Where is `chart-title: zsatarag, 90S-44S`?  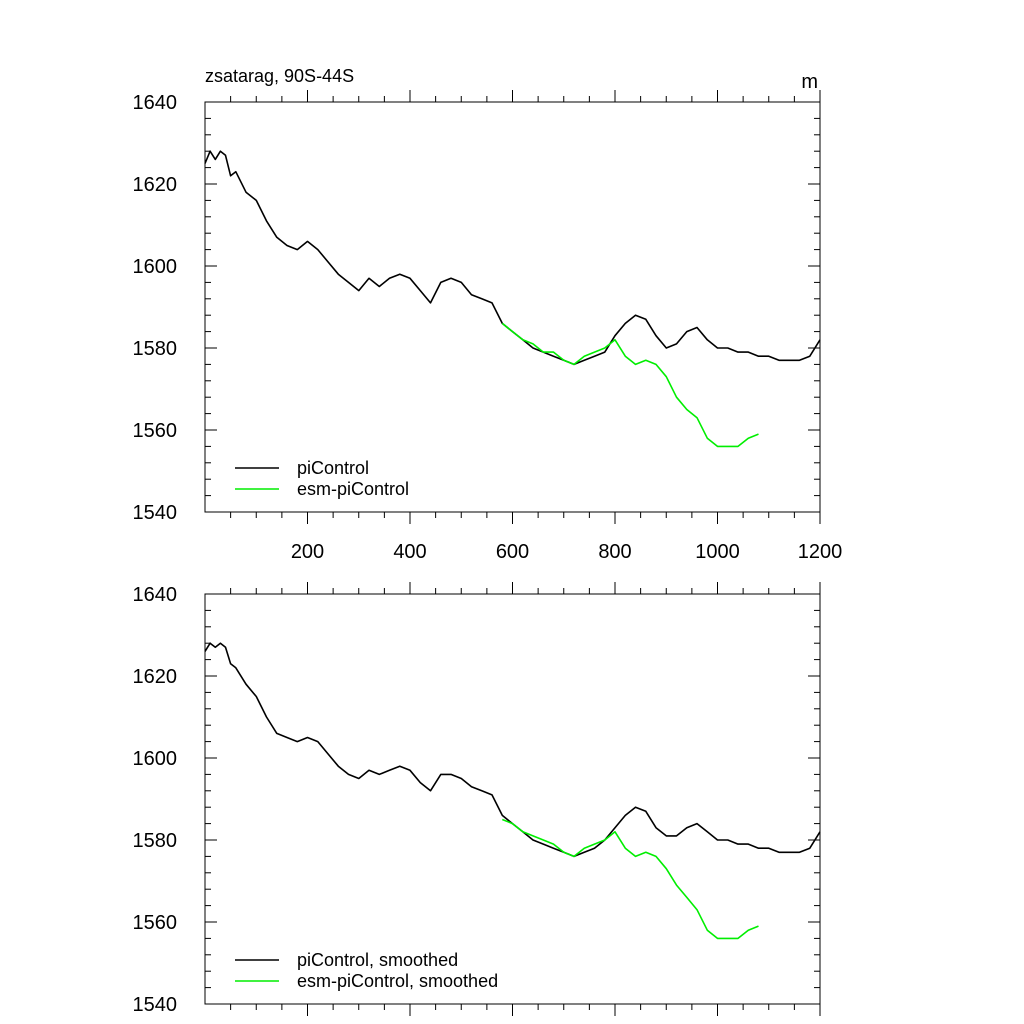
chart-title: zsatarag, 90S-44S is located at coordinates (279, 76).